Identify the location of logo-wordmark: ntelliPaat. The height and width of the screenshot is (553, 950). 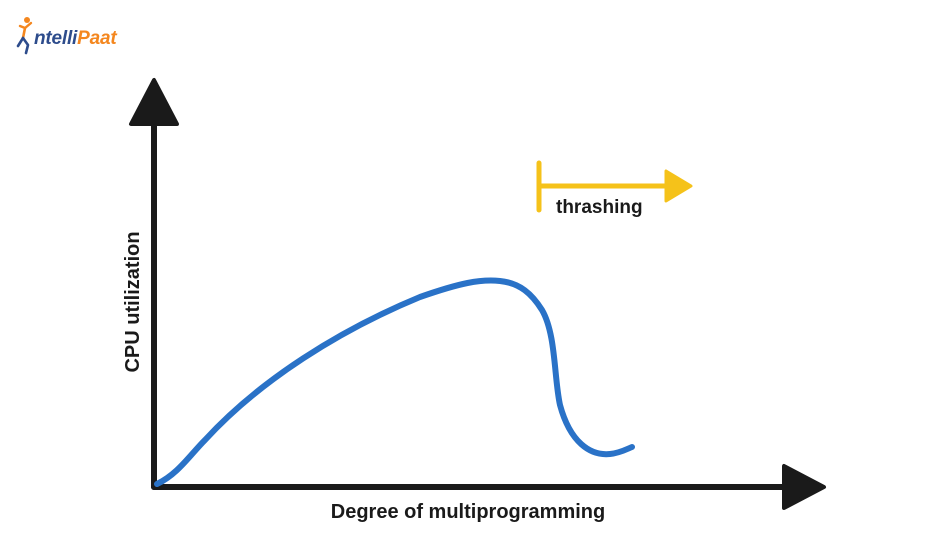
(75, 39).